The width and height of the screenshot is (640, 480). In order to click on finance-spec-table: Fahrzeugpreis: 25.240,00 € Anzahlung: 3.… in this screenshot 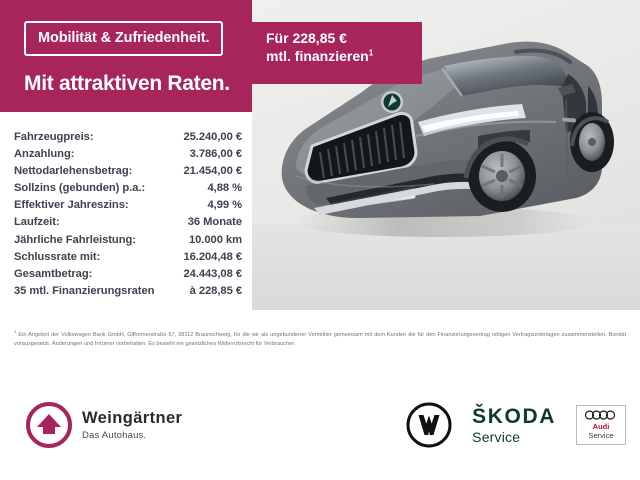, I will do `click(128, 216)`.